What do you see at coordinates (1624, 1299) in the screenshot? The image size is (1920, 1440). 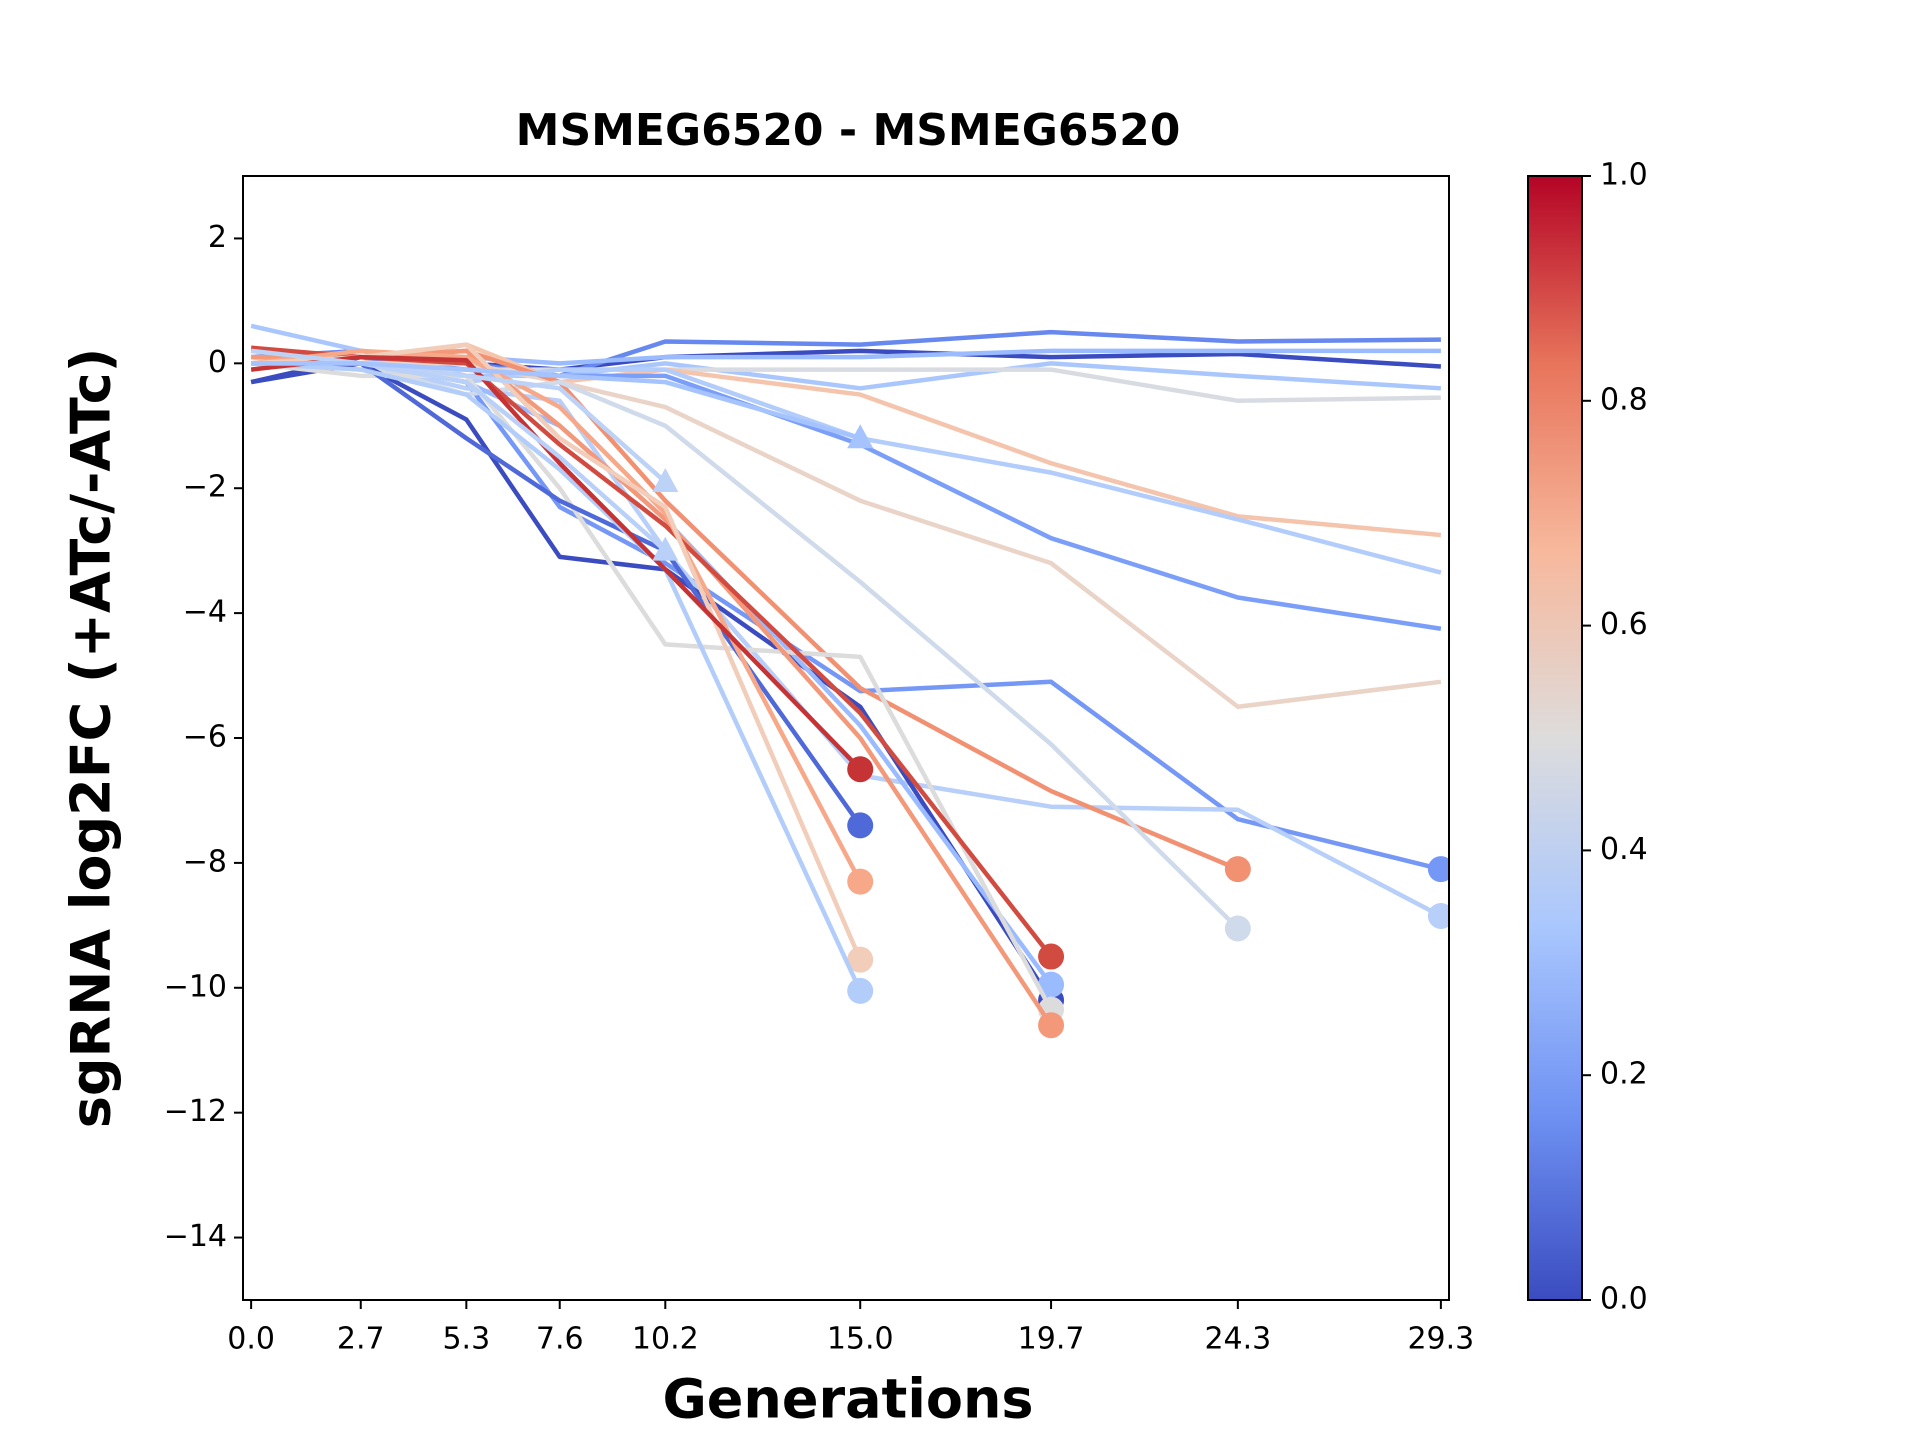 I see `colorbar-tick-label: 0.0` at bounding box center [1624, 1299].